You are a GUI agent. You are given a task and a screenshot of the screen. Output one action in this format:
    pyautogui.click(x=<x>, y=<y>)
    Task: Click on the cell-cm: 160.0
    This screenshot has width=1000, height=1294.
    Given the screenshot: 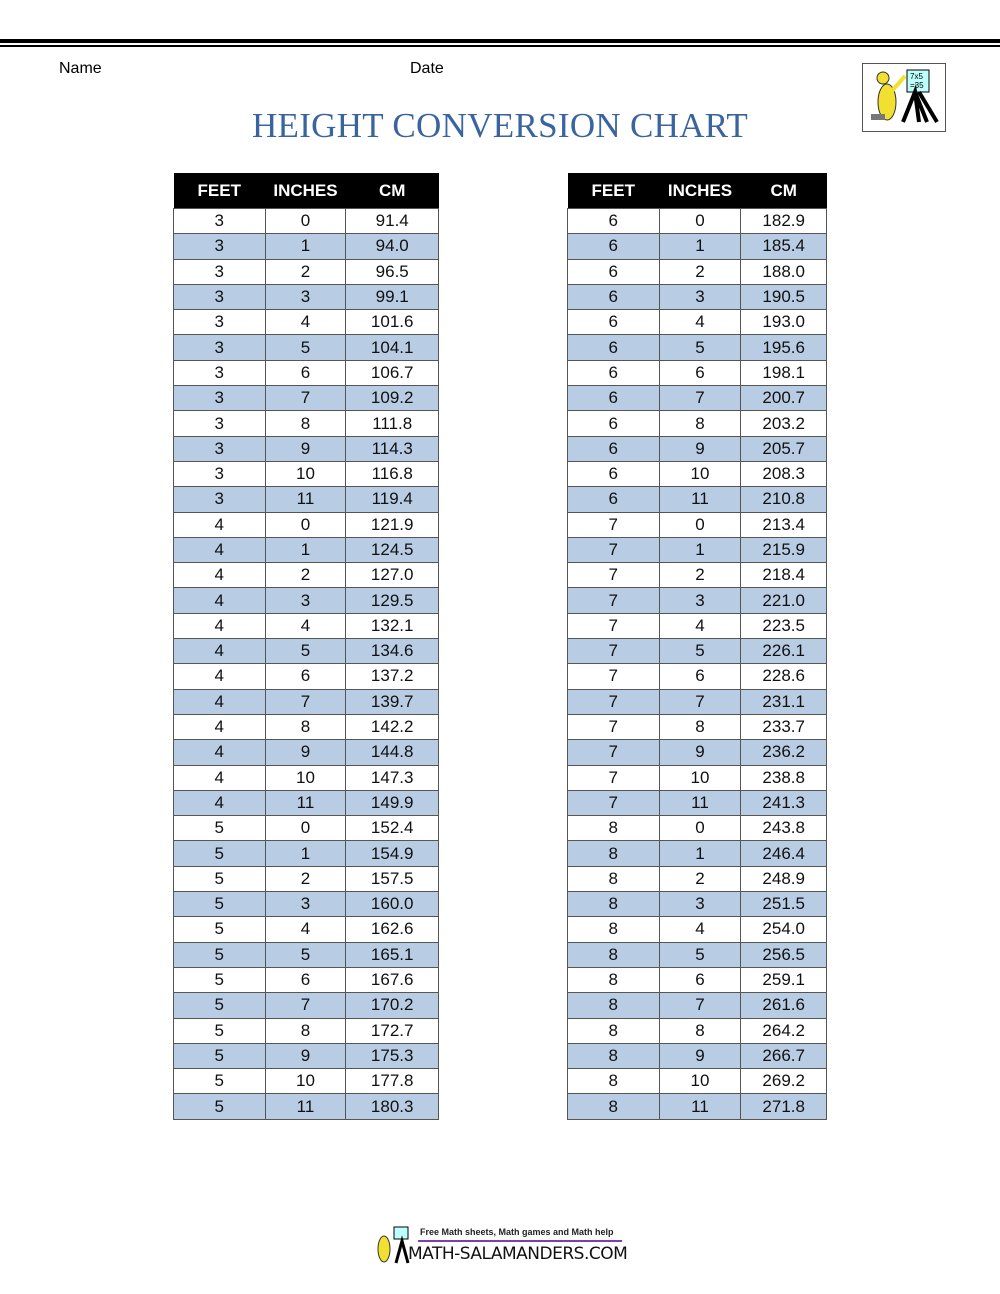 What is the action you would take?
    pyautogui.click(x=392, y=904)
    